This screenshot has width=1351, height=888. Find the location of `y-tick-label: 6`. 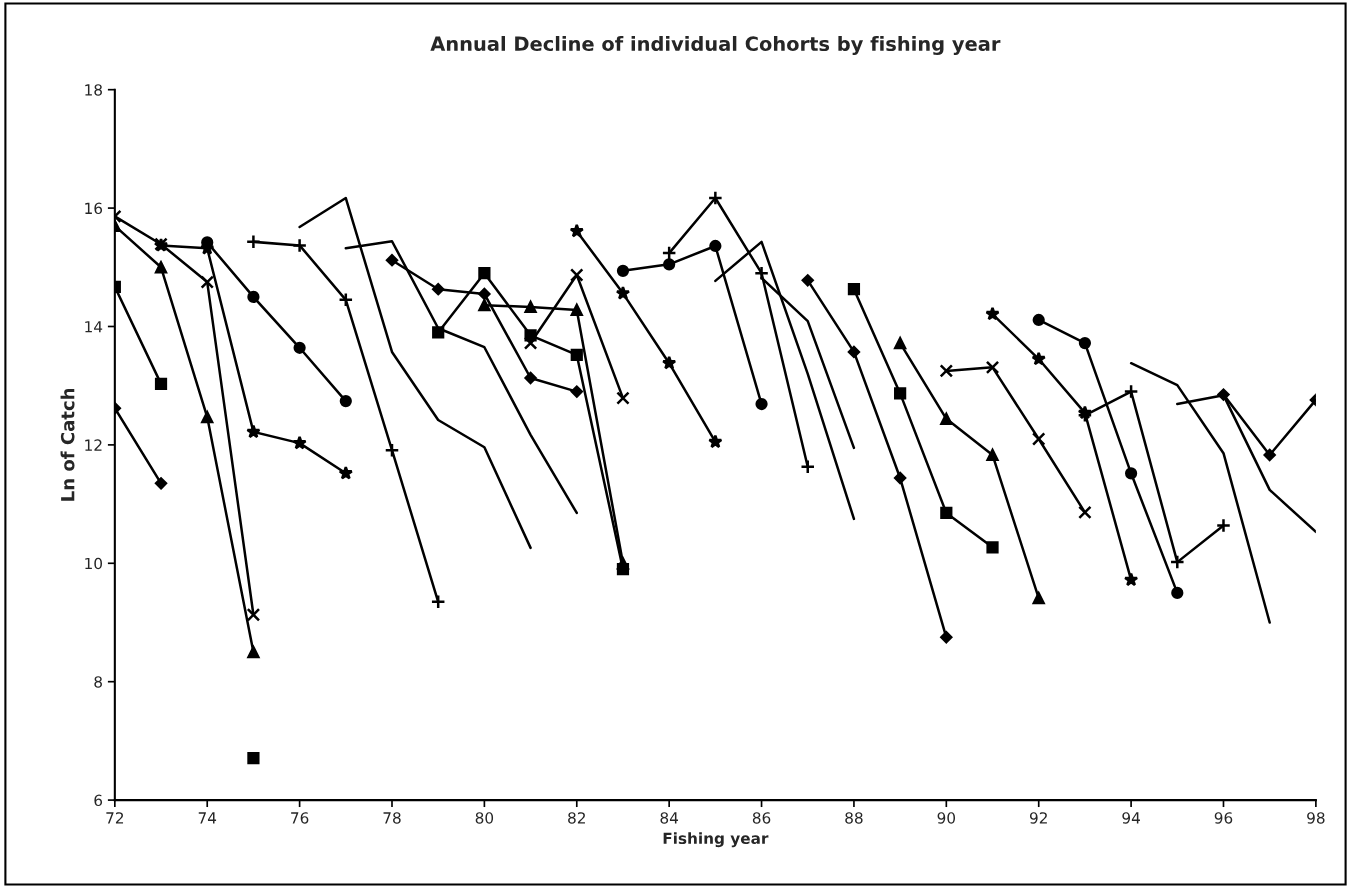

y-tick-label: 6 is located at coordinates (98, 800).